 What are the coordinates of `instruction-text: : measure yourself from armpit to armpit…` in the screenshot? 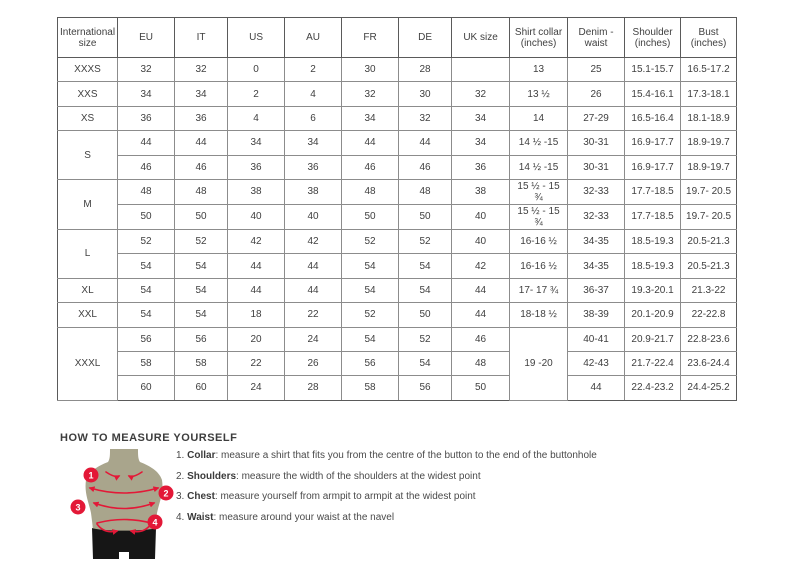 It's located at (345, 496).